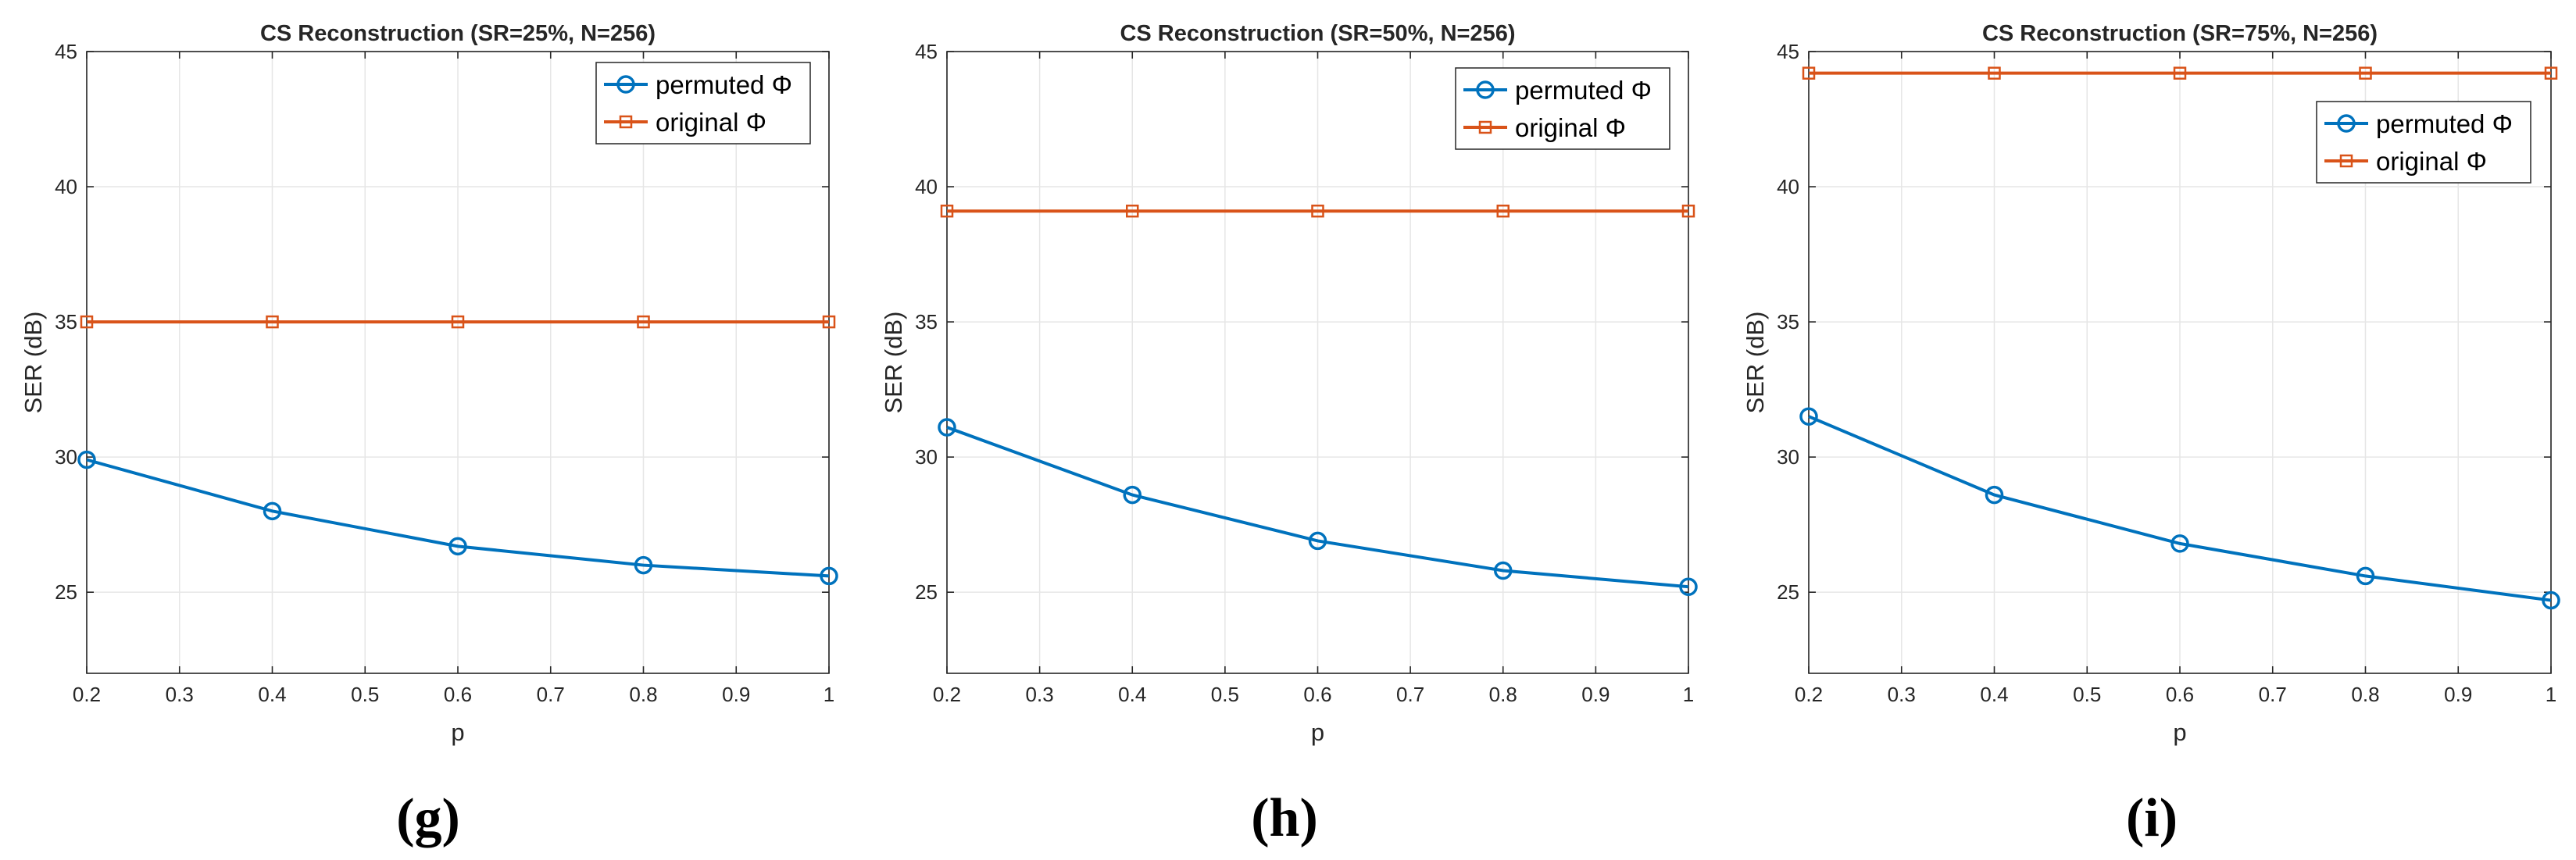  I want to click on y-tick-label: 40, so click(1788, 186).